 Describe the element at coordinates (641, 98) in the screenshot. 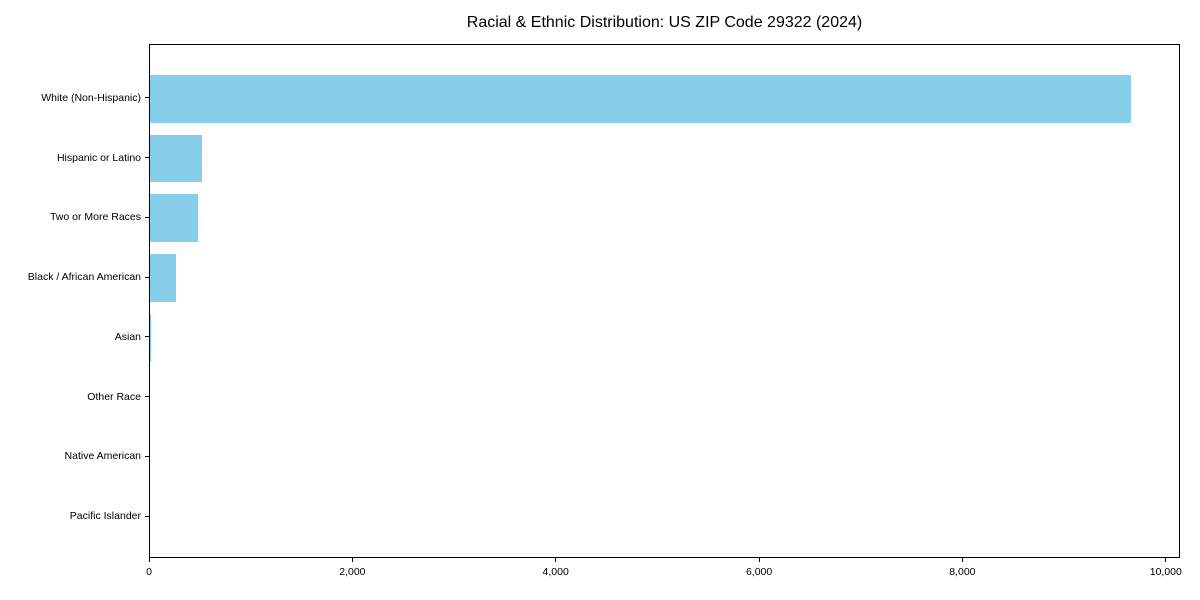

I see `bar-white-non-hispanic` at that location.